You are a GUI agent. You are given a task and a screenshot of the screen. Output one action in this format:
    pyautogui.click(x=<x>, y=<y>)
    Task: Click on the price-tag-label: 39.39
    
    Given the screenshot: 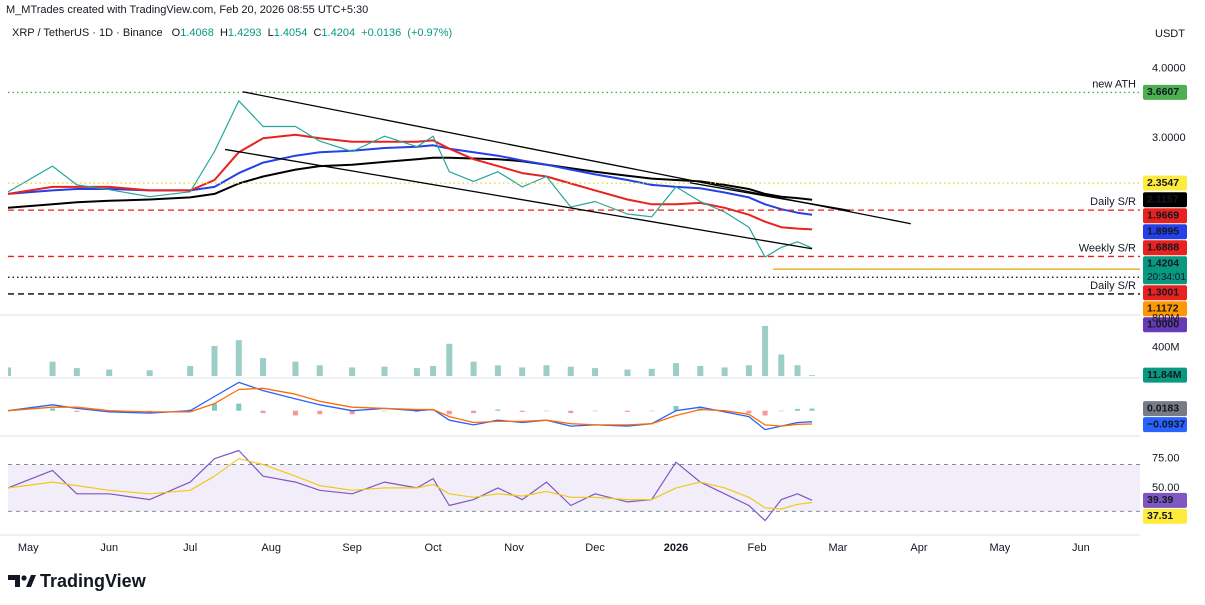 What is the action you would take?
    pyautogui.click(x=1160, y=500)
    